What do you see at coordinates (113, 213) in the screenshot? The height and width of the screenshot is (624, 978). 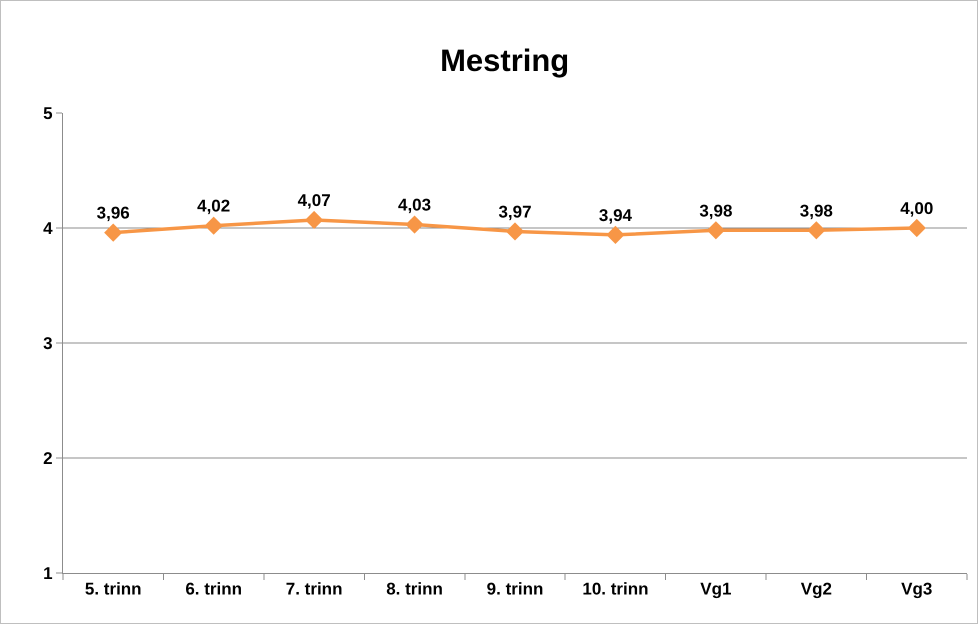 I see `data-label: 3,96` at bounding box center [113, 213].